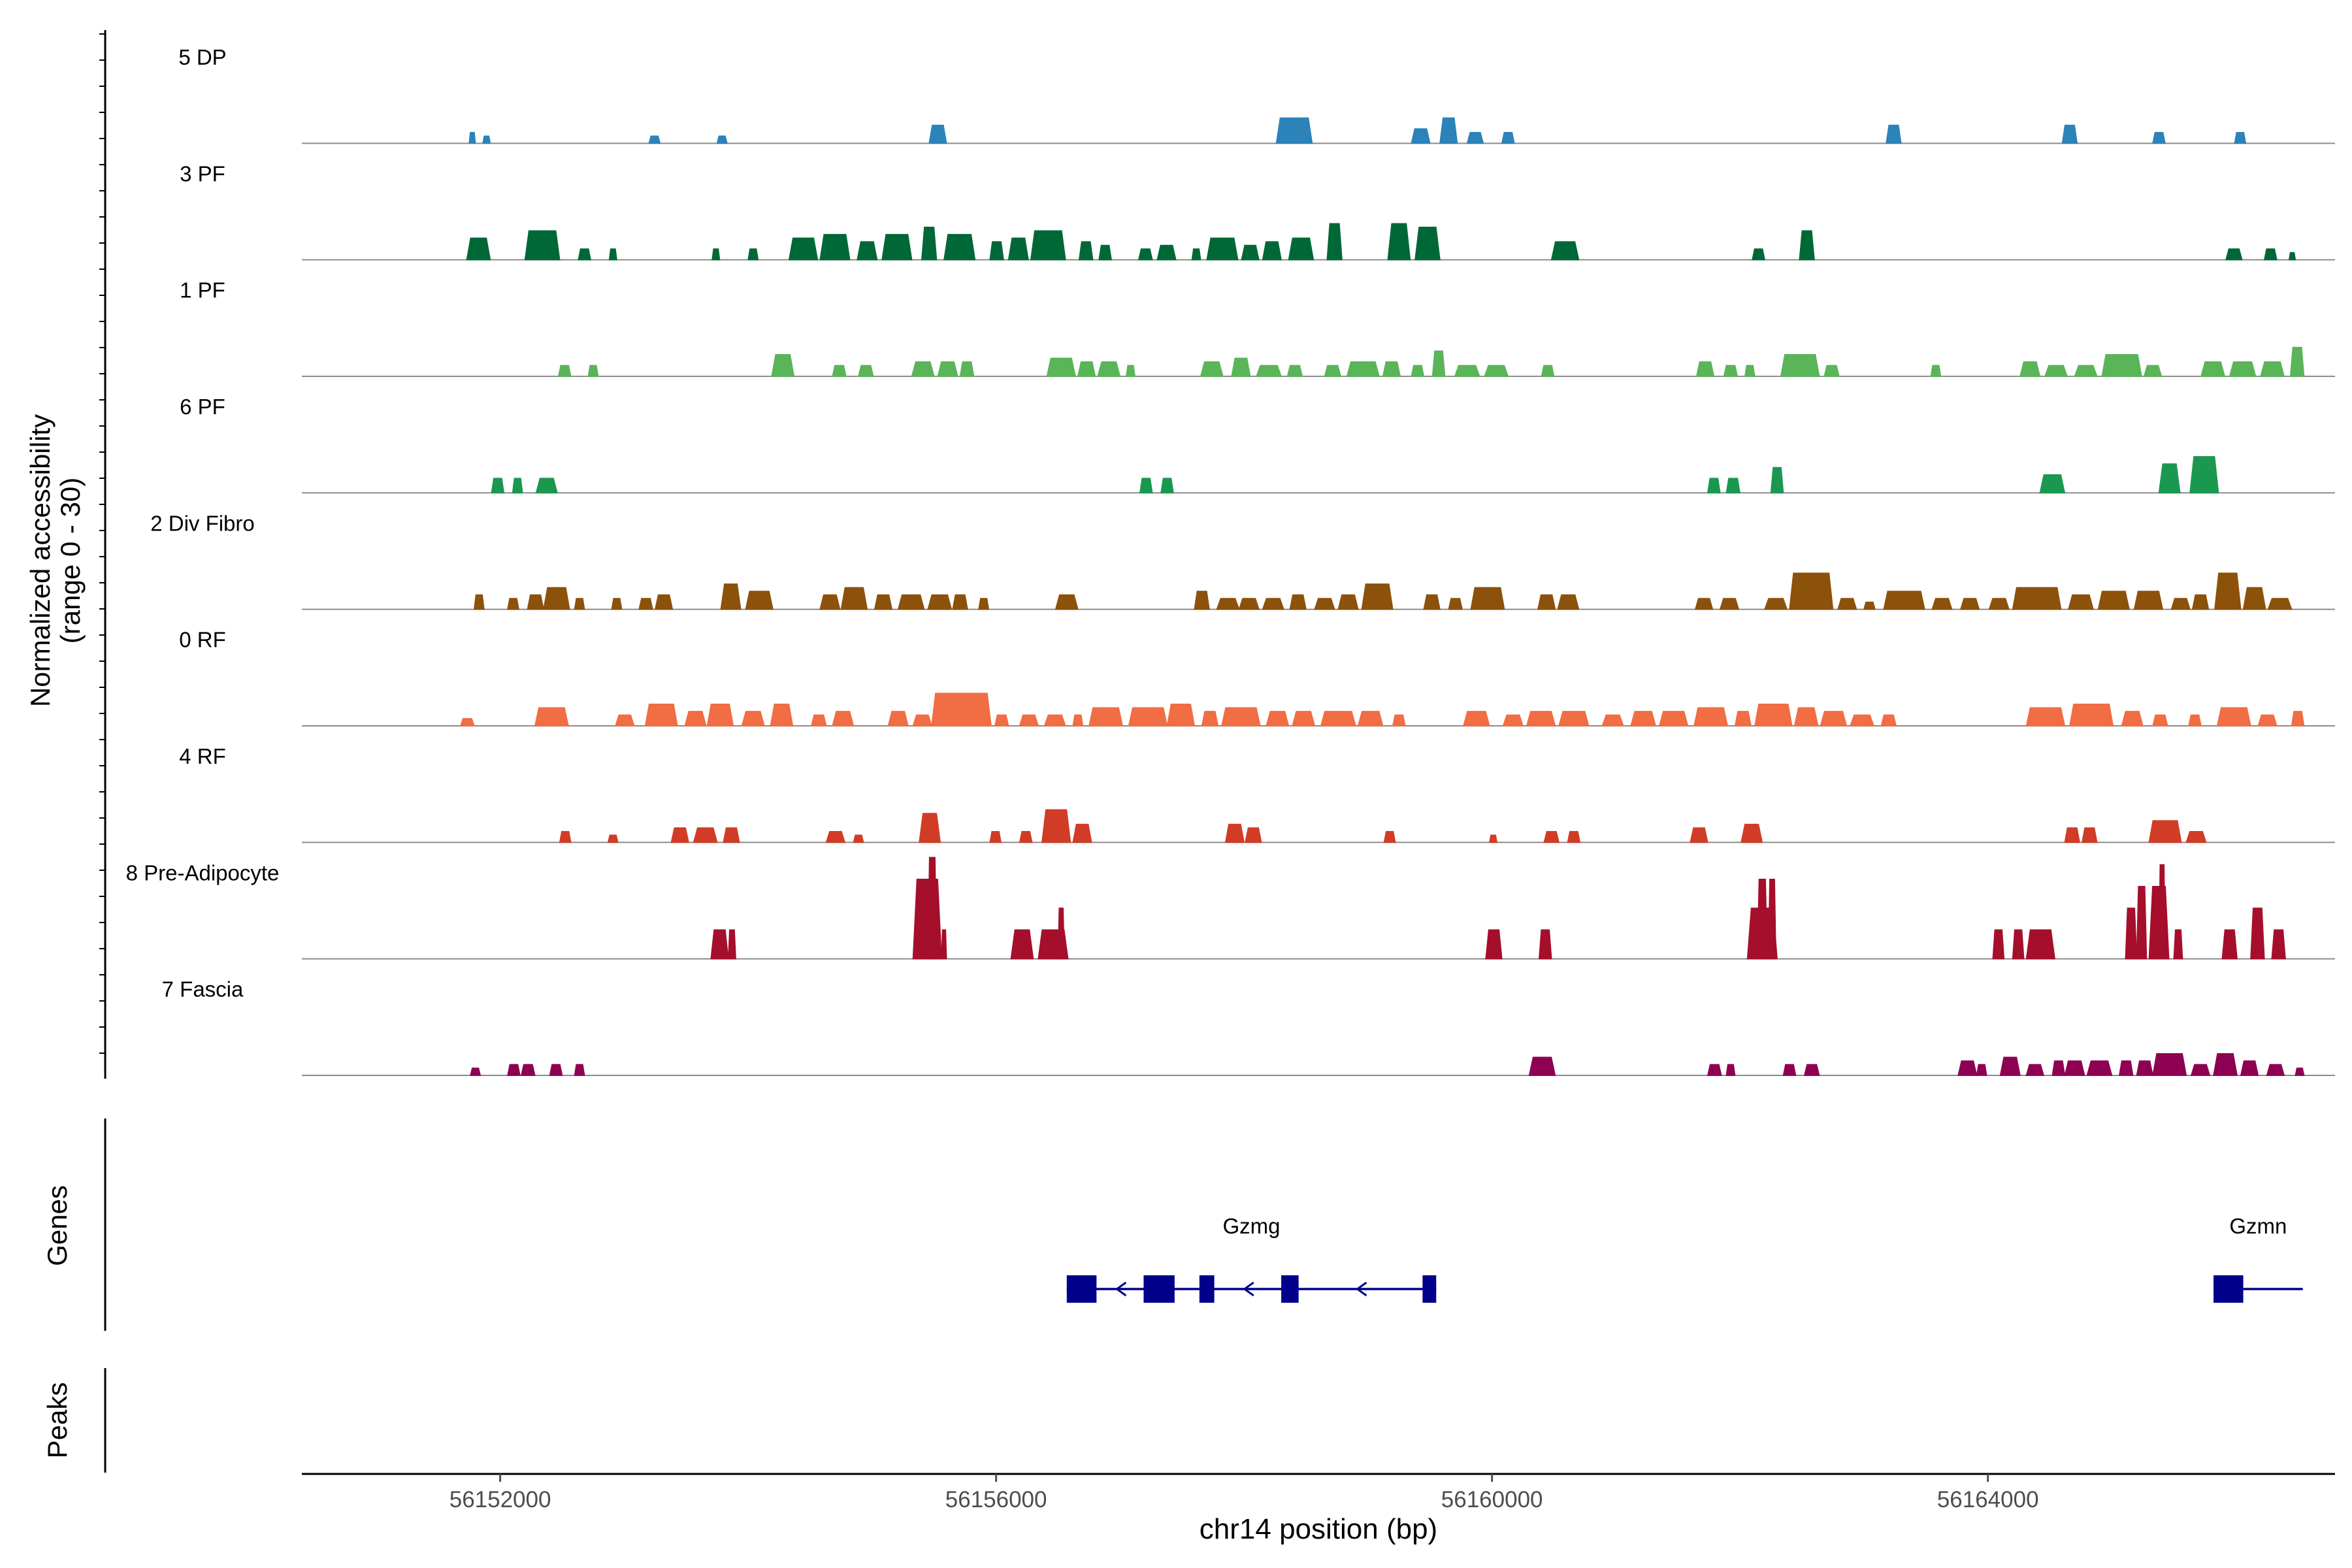 Image resolution: width=2352 pixels, height=1568 pixels. Describe the element at coordinates (1492, 1499) in the screenshot. I see `x-tick-label: 56160000` at that location.